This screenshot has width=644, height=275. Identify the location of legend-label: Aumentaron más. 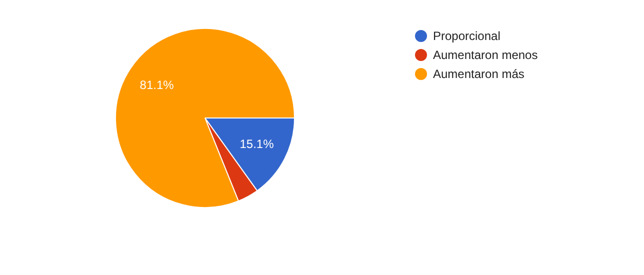
(478, 73).